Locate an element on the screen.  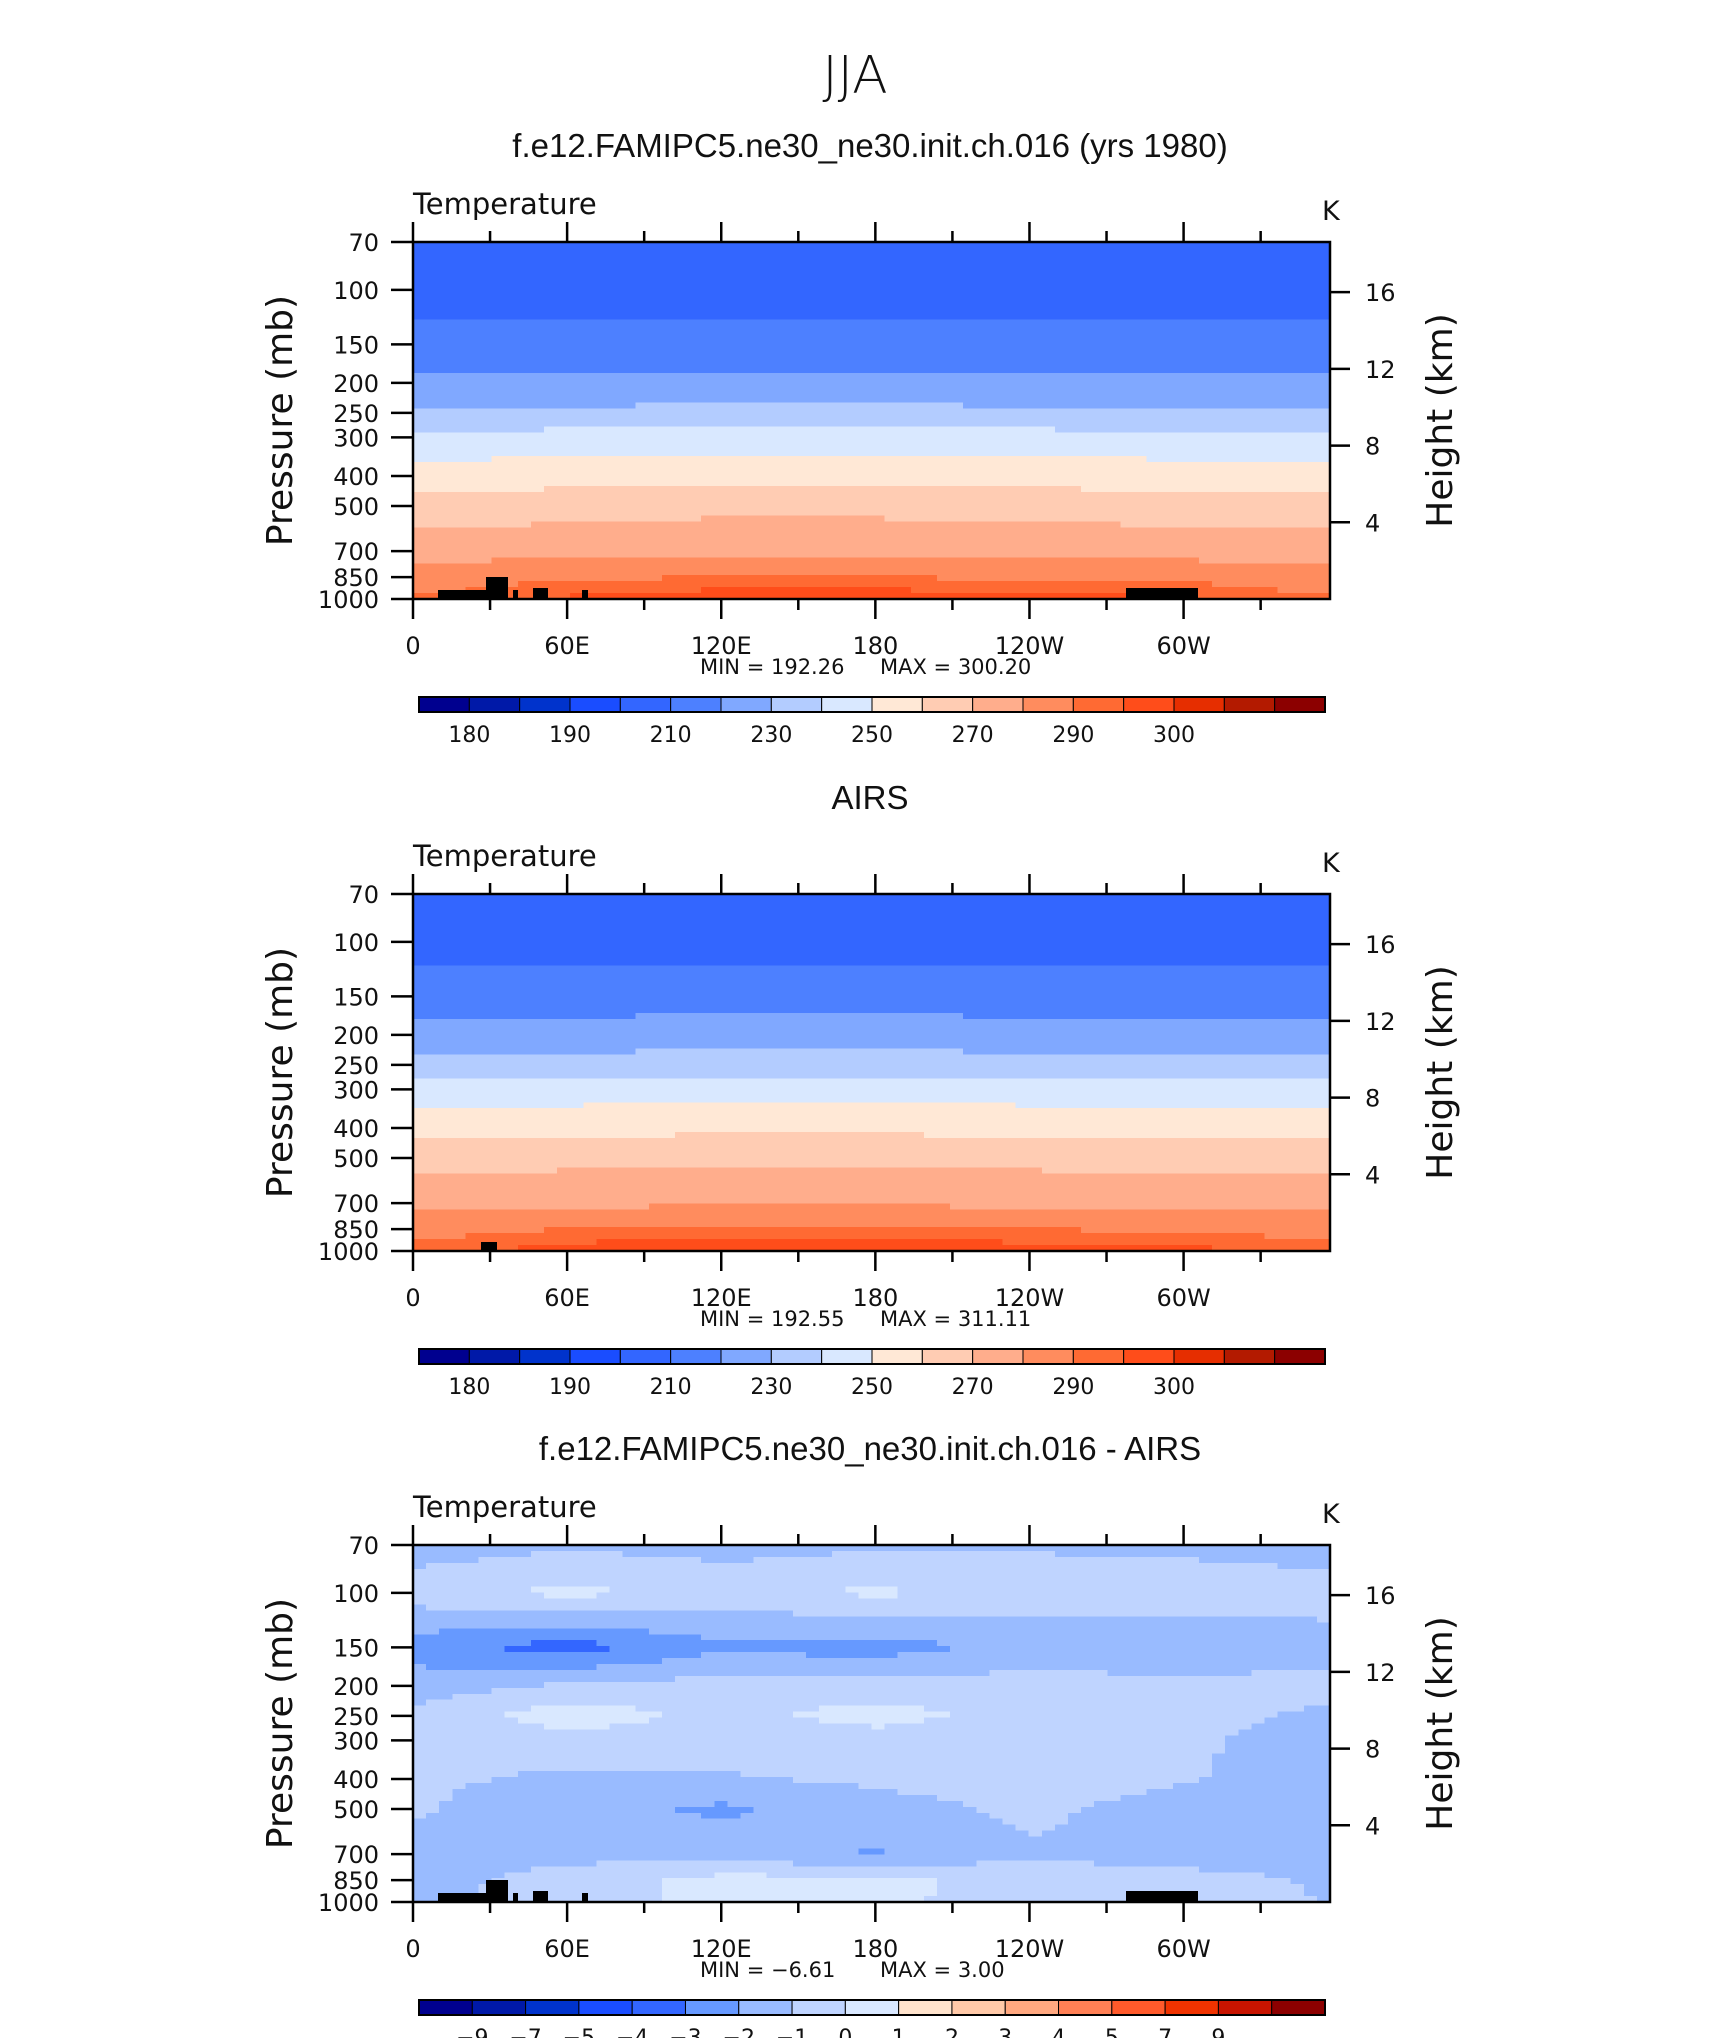
page-title: JJA is located at coordinates (854, 76).